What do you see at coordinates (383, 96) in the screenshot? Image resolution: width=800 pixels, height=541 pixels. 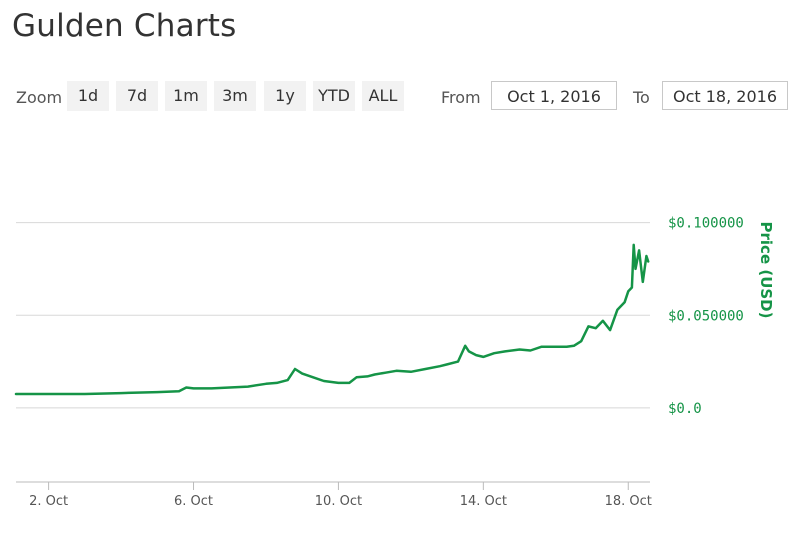 I see `zoom-button-all: ALL` at bounding box center [383, 96].